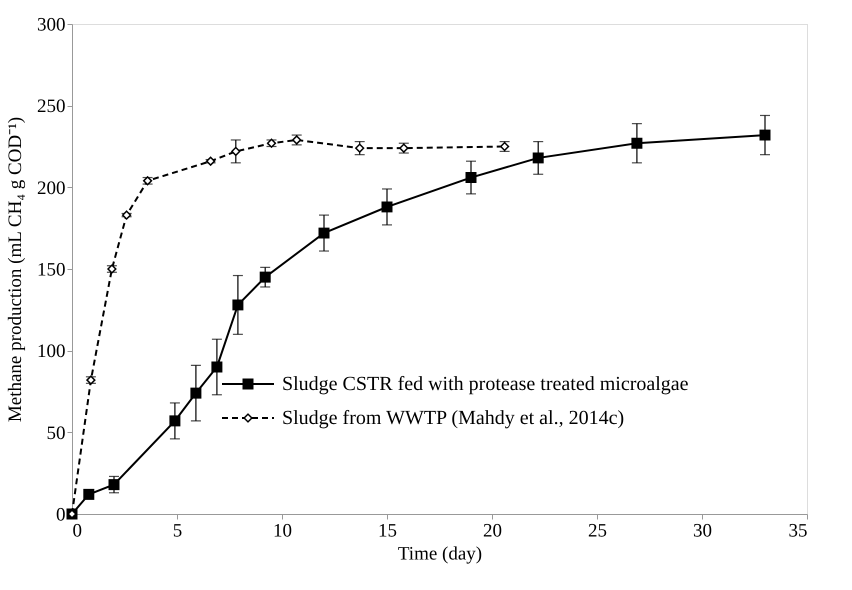 This screenshot has width=852, height=590. I want to click on x-tick-label: 35, so click(798, 531).